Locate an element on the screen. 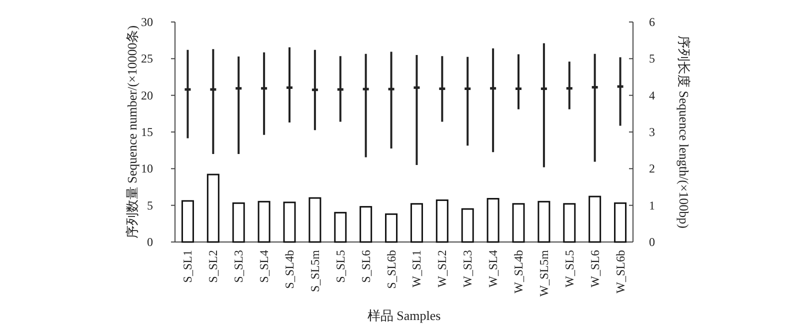 The height and width of the screenshot is (333, 800). y-tick-label: 25 is located at coordinates (147, 59).